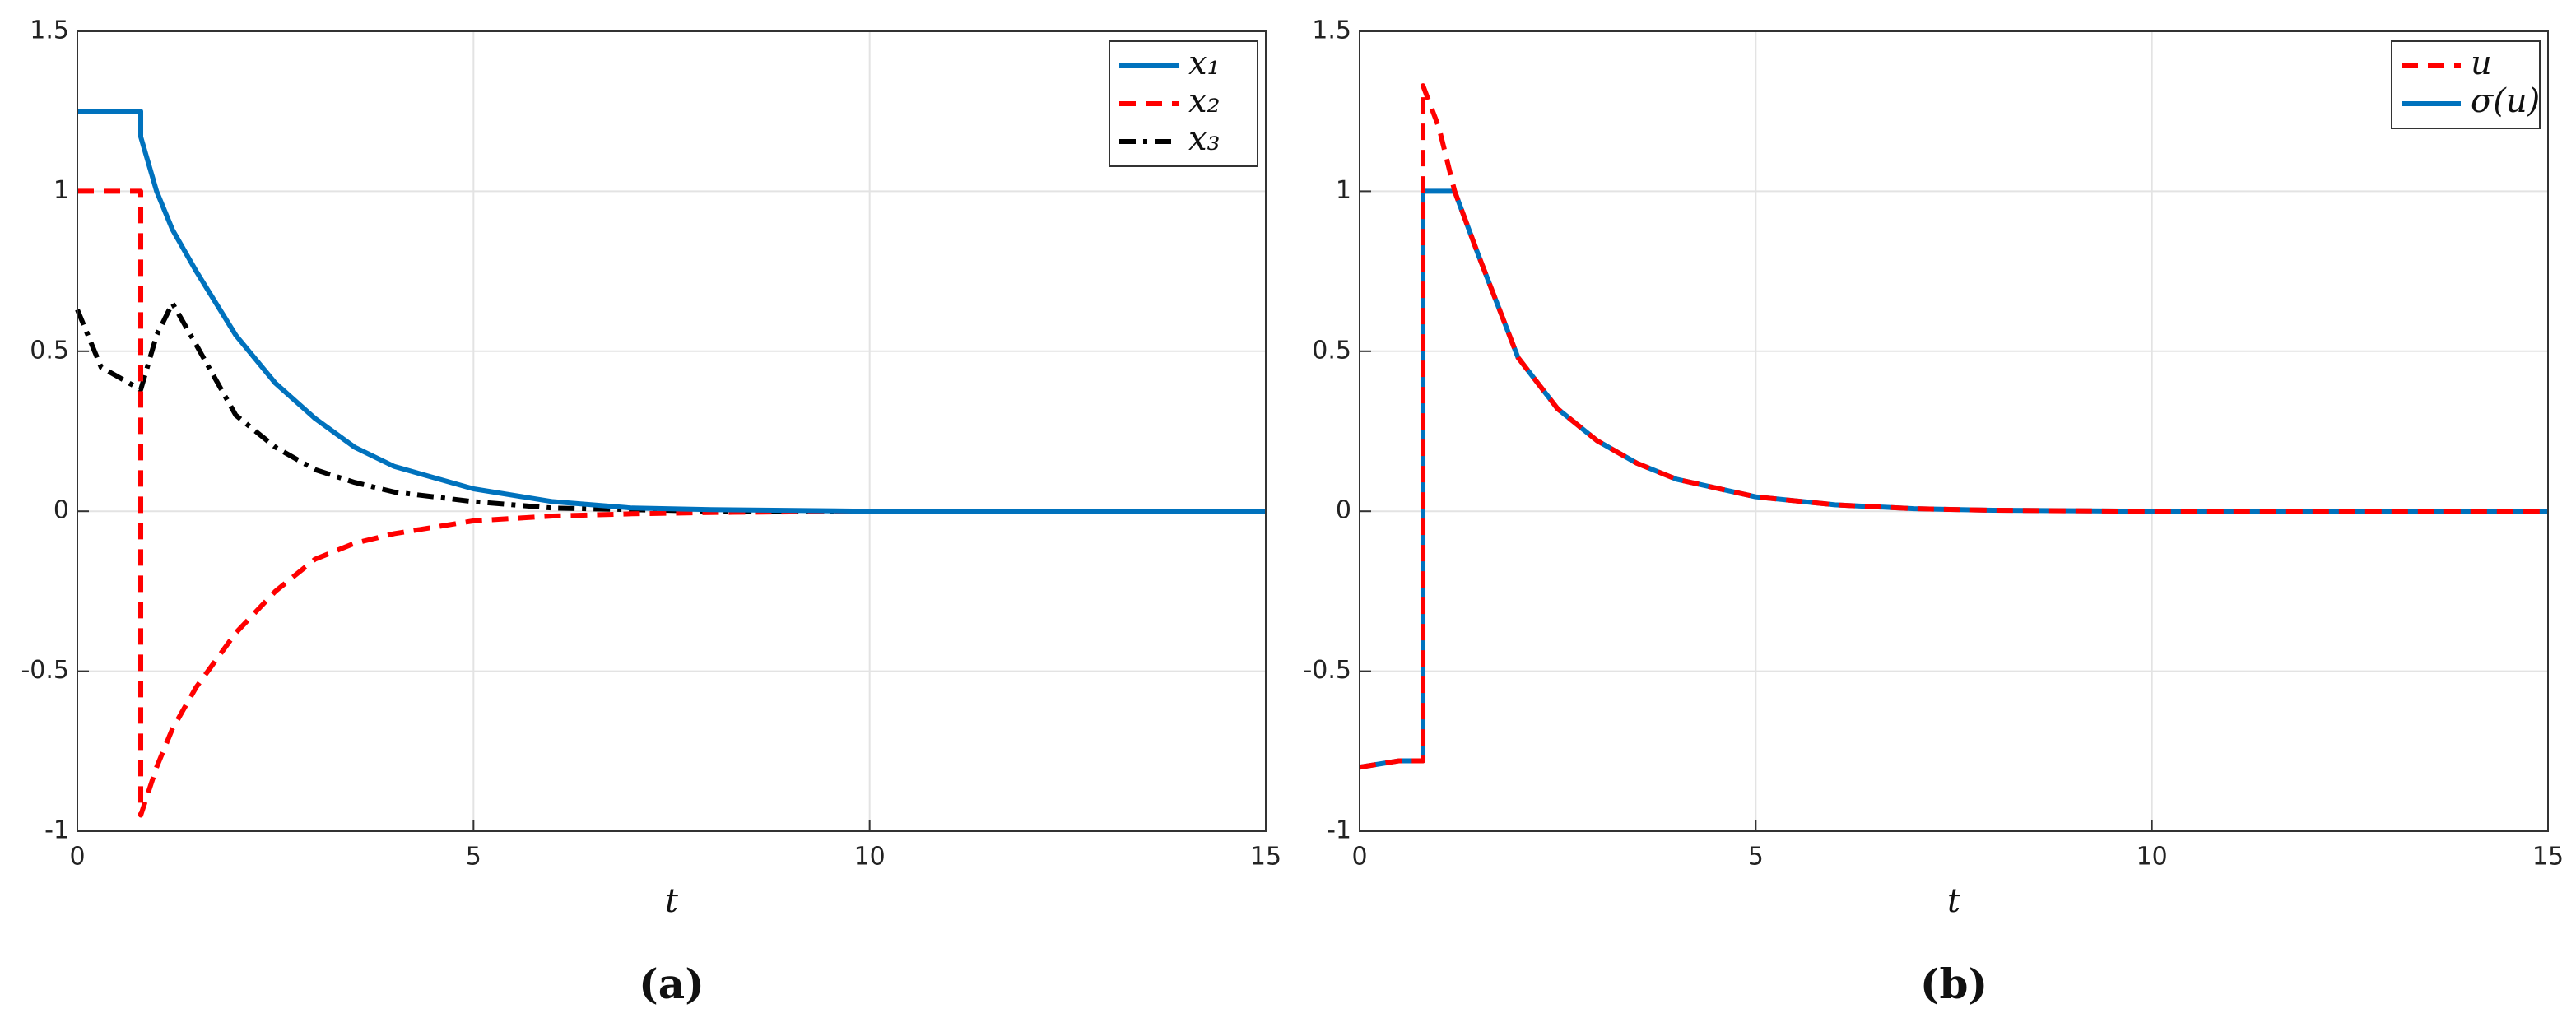 This screenshot has width=2576, height=1032. I want to click on legend-label: σ(u), so click(2505, 101).